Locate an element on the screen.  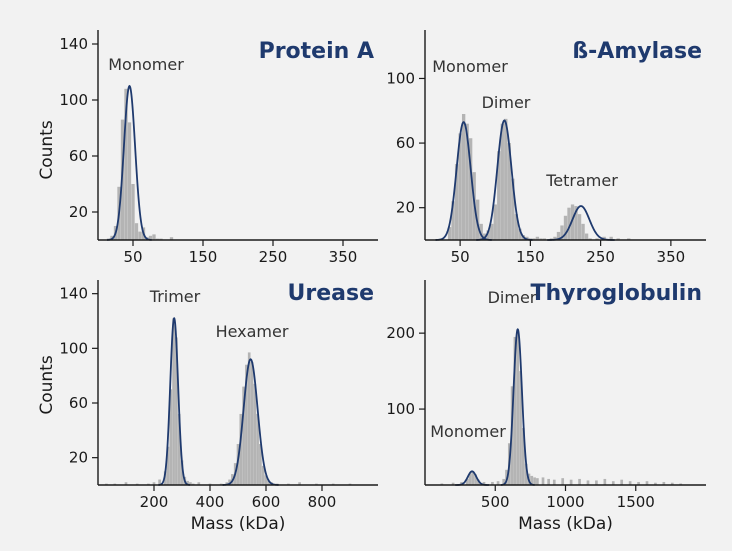
x-tick-label: 200 is located at coordinates (154, 502).